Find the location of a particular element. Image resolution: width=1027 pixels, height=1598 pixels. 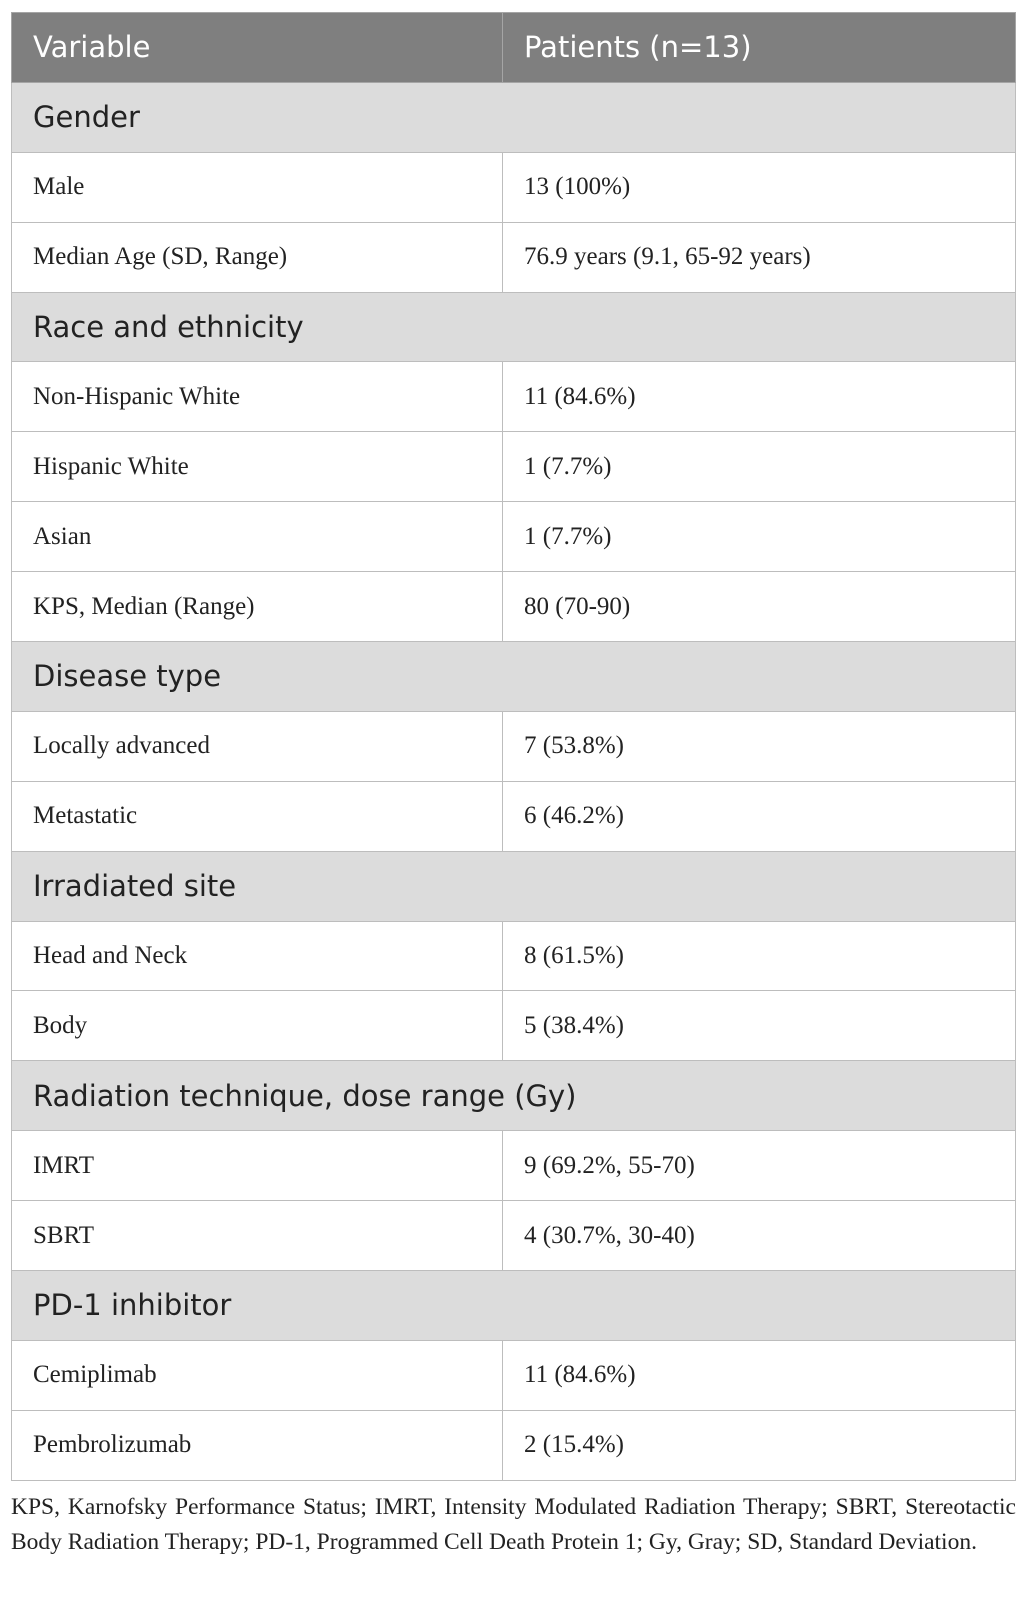

data-row: SBRT 4 (30.7%, 30-40) is located at coordinates (513, 1236).